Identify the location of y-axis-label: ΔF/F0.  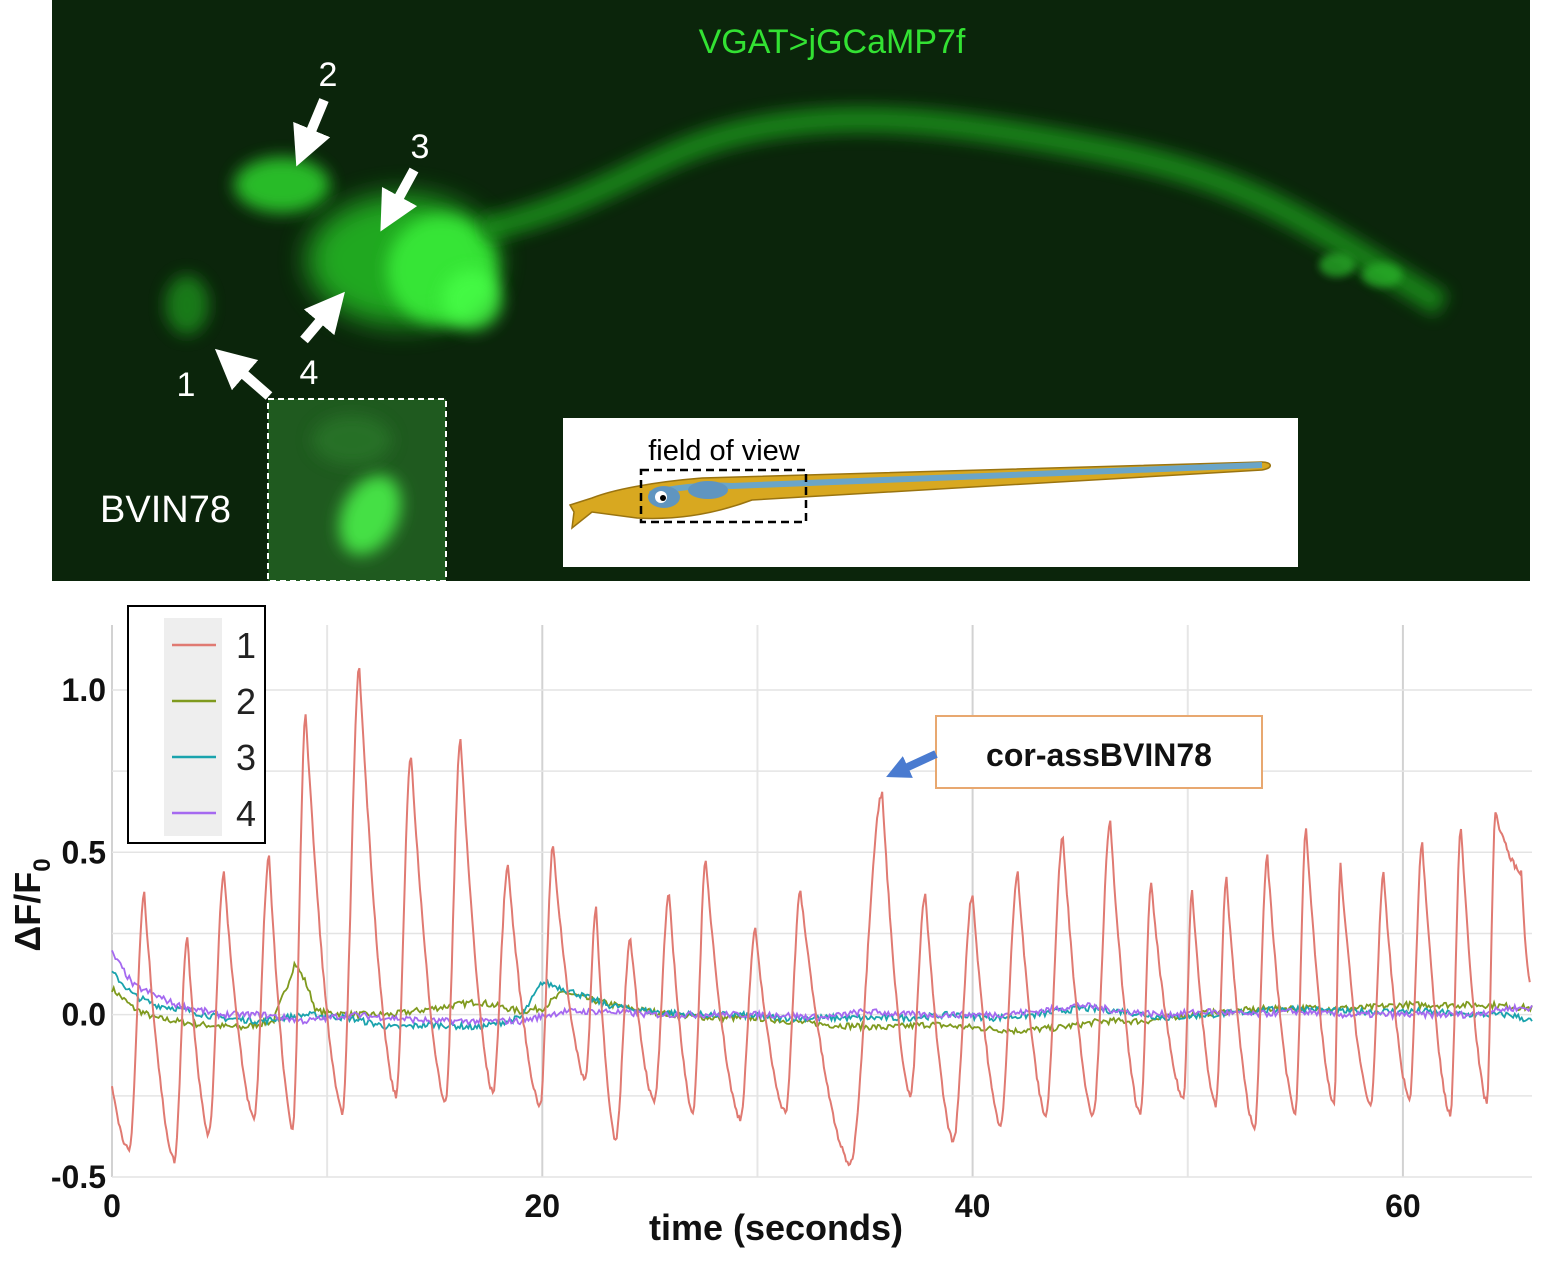
(31, 904).